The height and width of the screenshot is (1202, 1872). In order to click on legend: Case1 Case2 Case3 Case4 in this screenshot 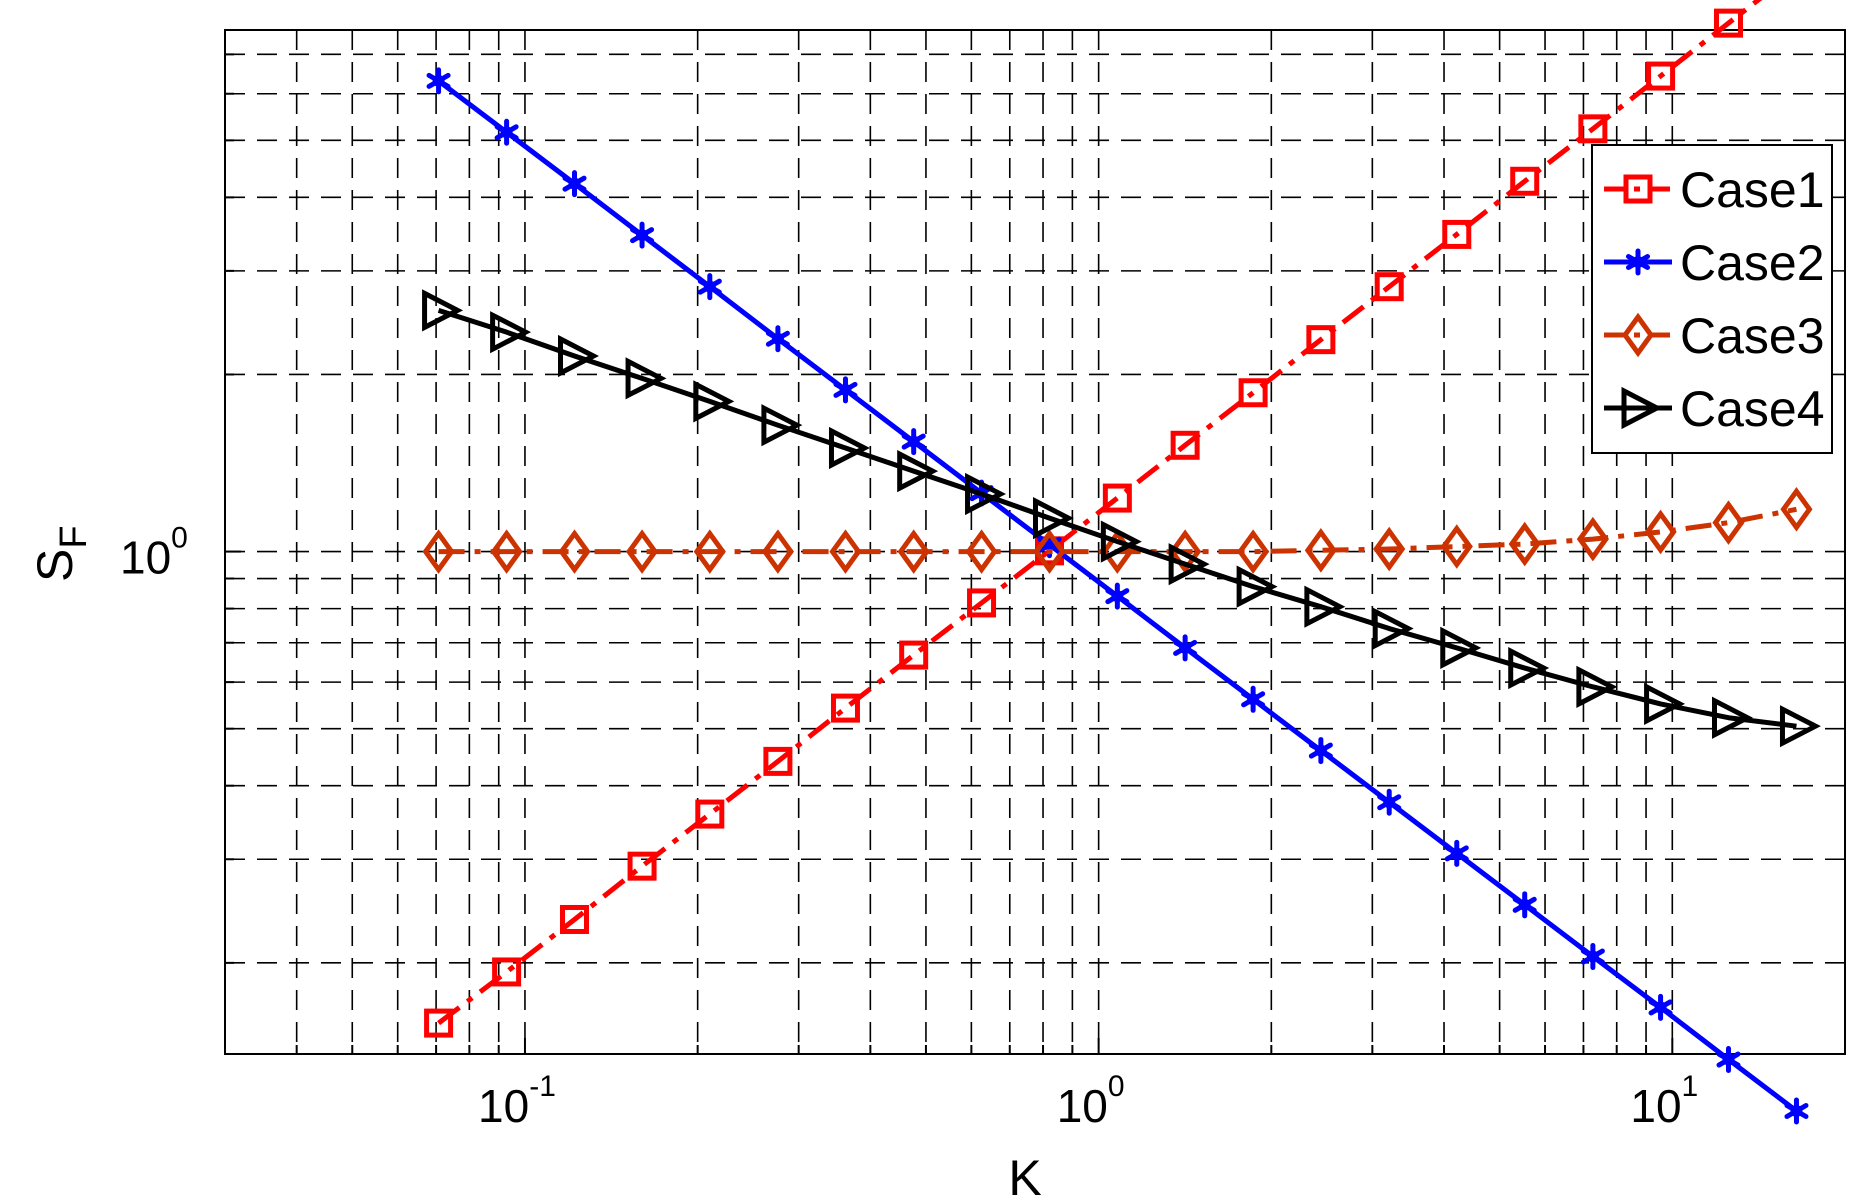, I will do `click(1712, 299)`.